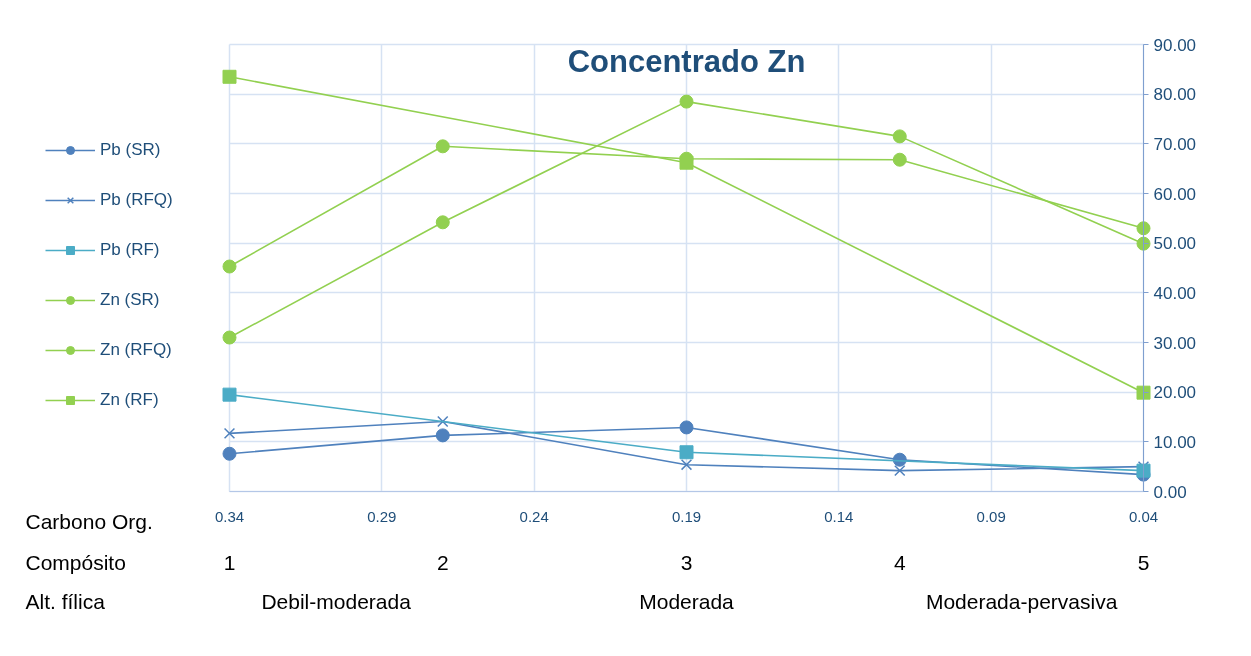 The height and width of the screenshot is (656, 1251). I want to click on text: 2, so click(442, 562).